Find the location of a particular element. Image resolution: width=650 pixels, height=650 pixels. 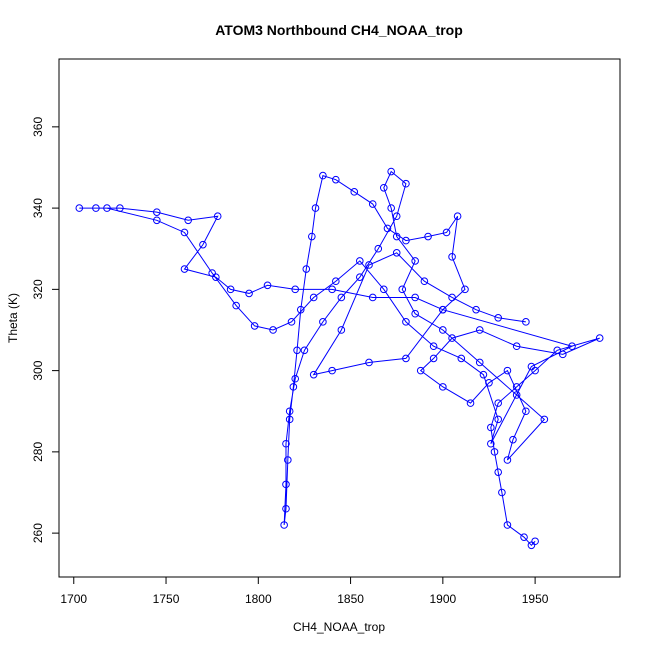

y-tick-label: 320 is located at coordinates (38, 289).